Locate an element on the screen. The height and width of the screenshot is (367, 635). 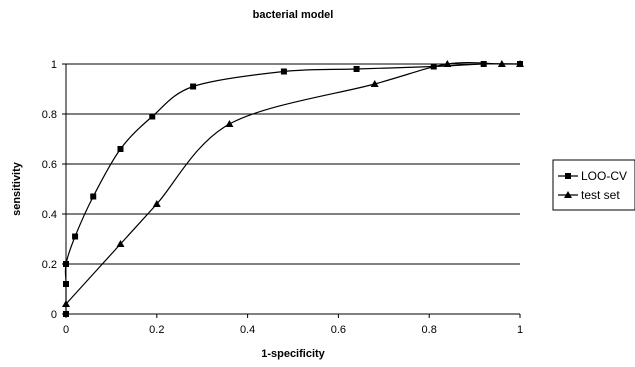
x-tick-label: 0.6 is located at coordinates (338, 330).